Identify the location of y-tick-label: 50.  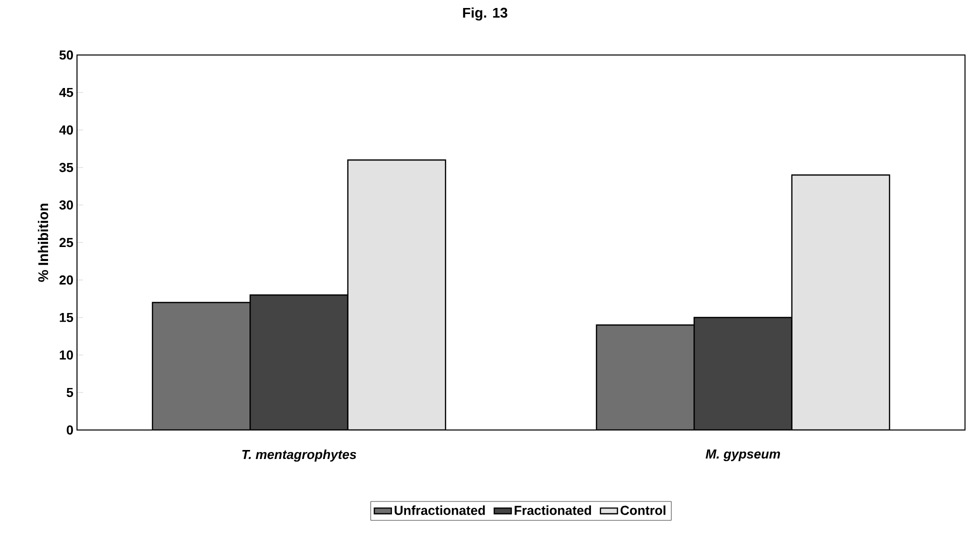
(66, 55).